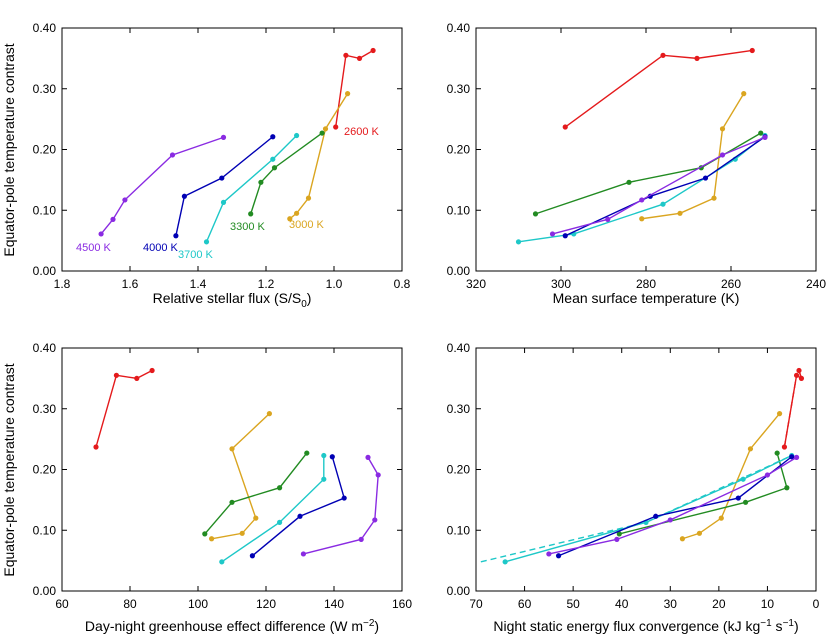 The width and height of the screenshot is (830, 639). What do you see at coordinates (130, 284) in the screenshot?
I see `x-tick-label: 1.6` at bounding box center [130, 284].